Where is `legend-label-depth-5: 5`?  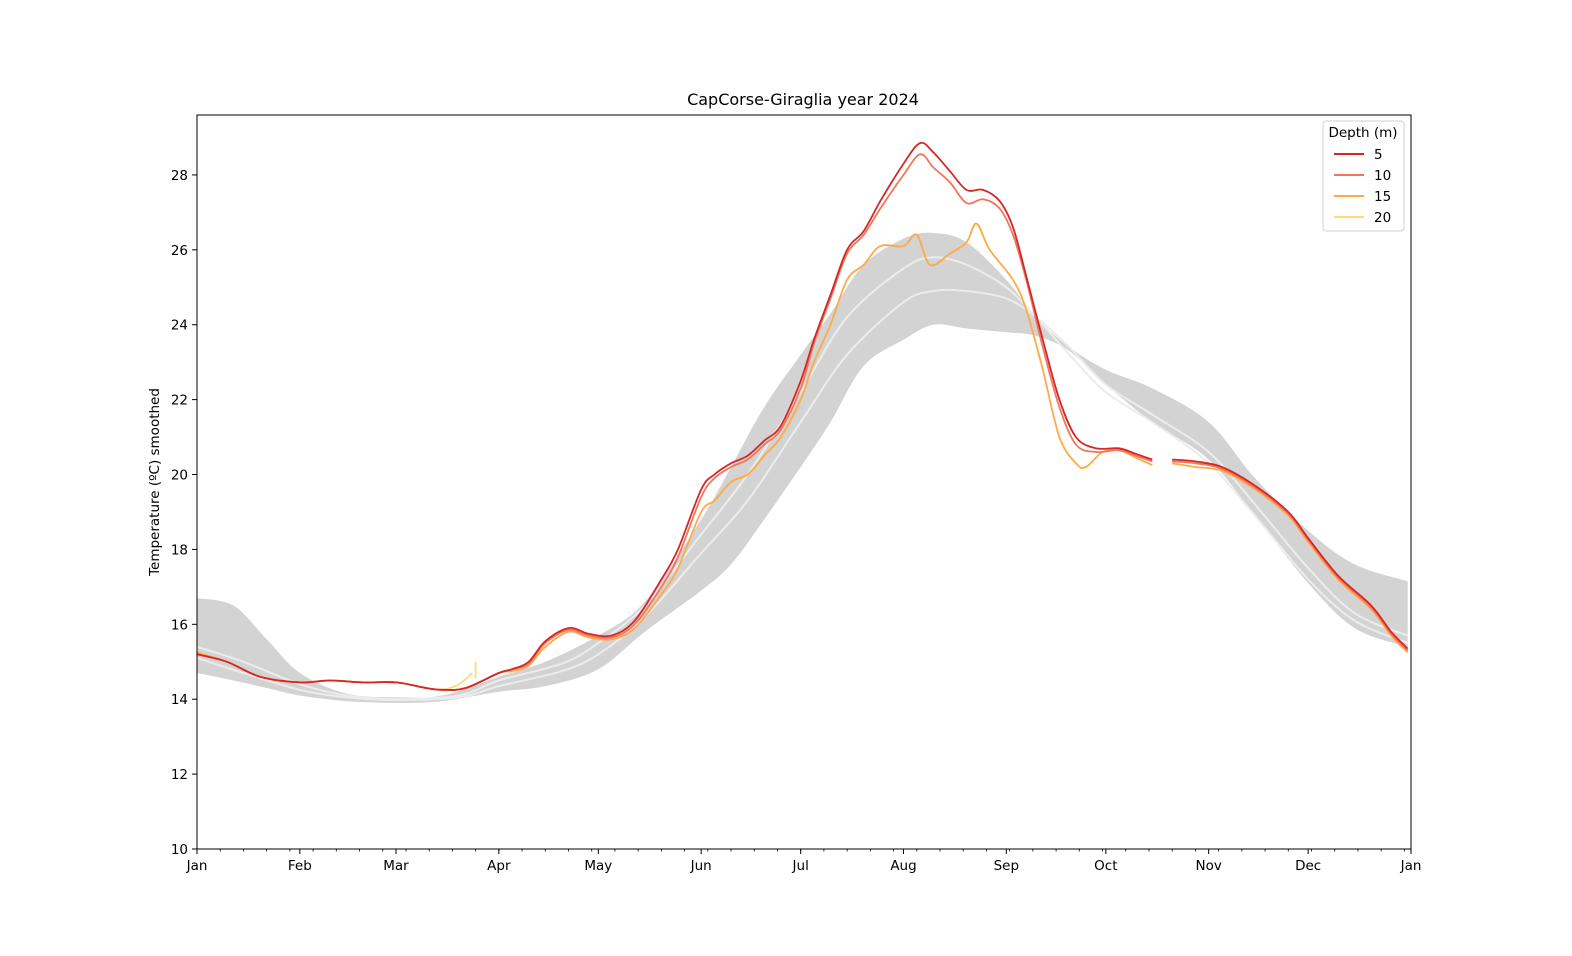 legend-label-depth-5: 5 is located at coordinates (1378, 155).